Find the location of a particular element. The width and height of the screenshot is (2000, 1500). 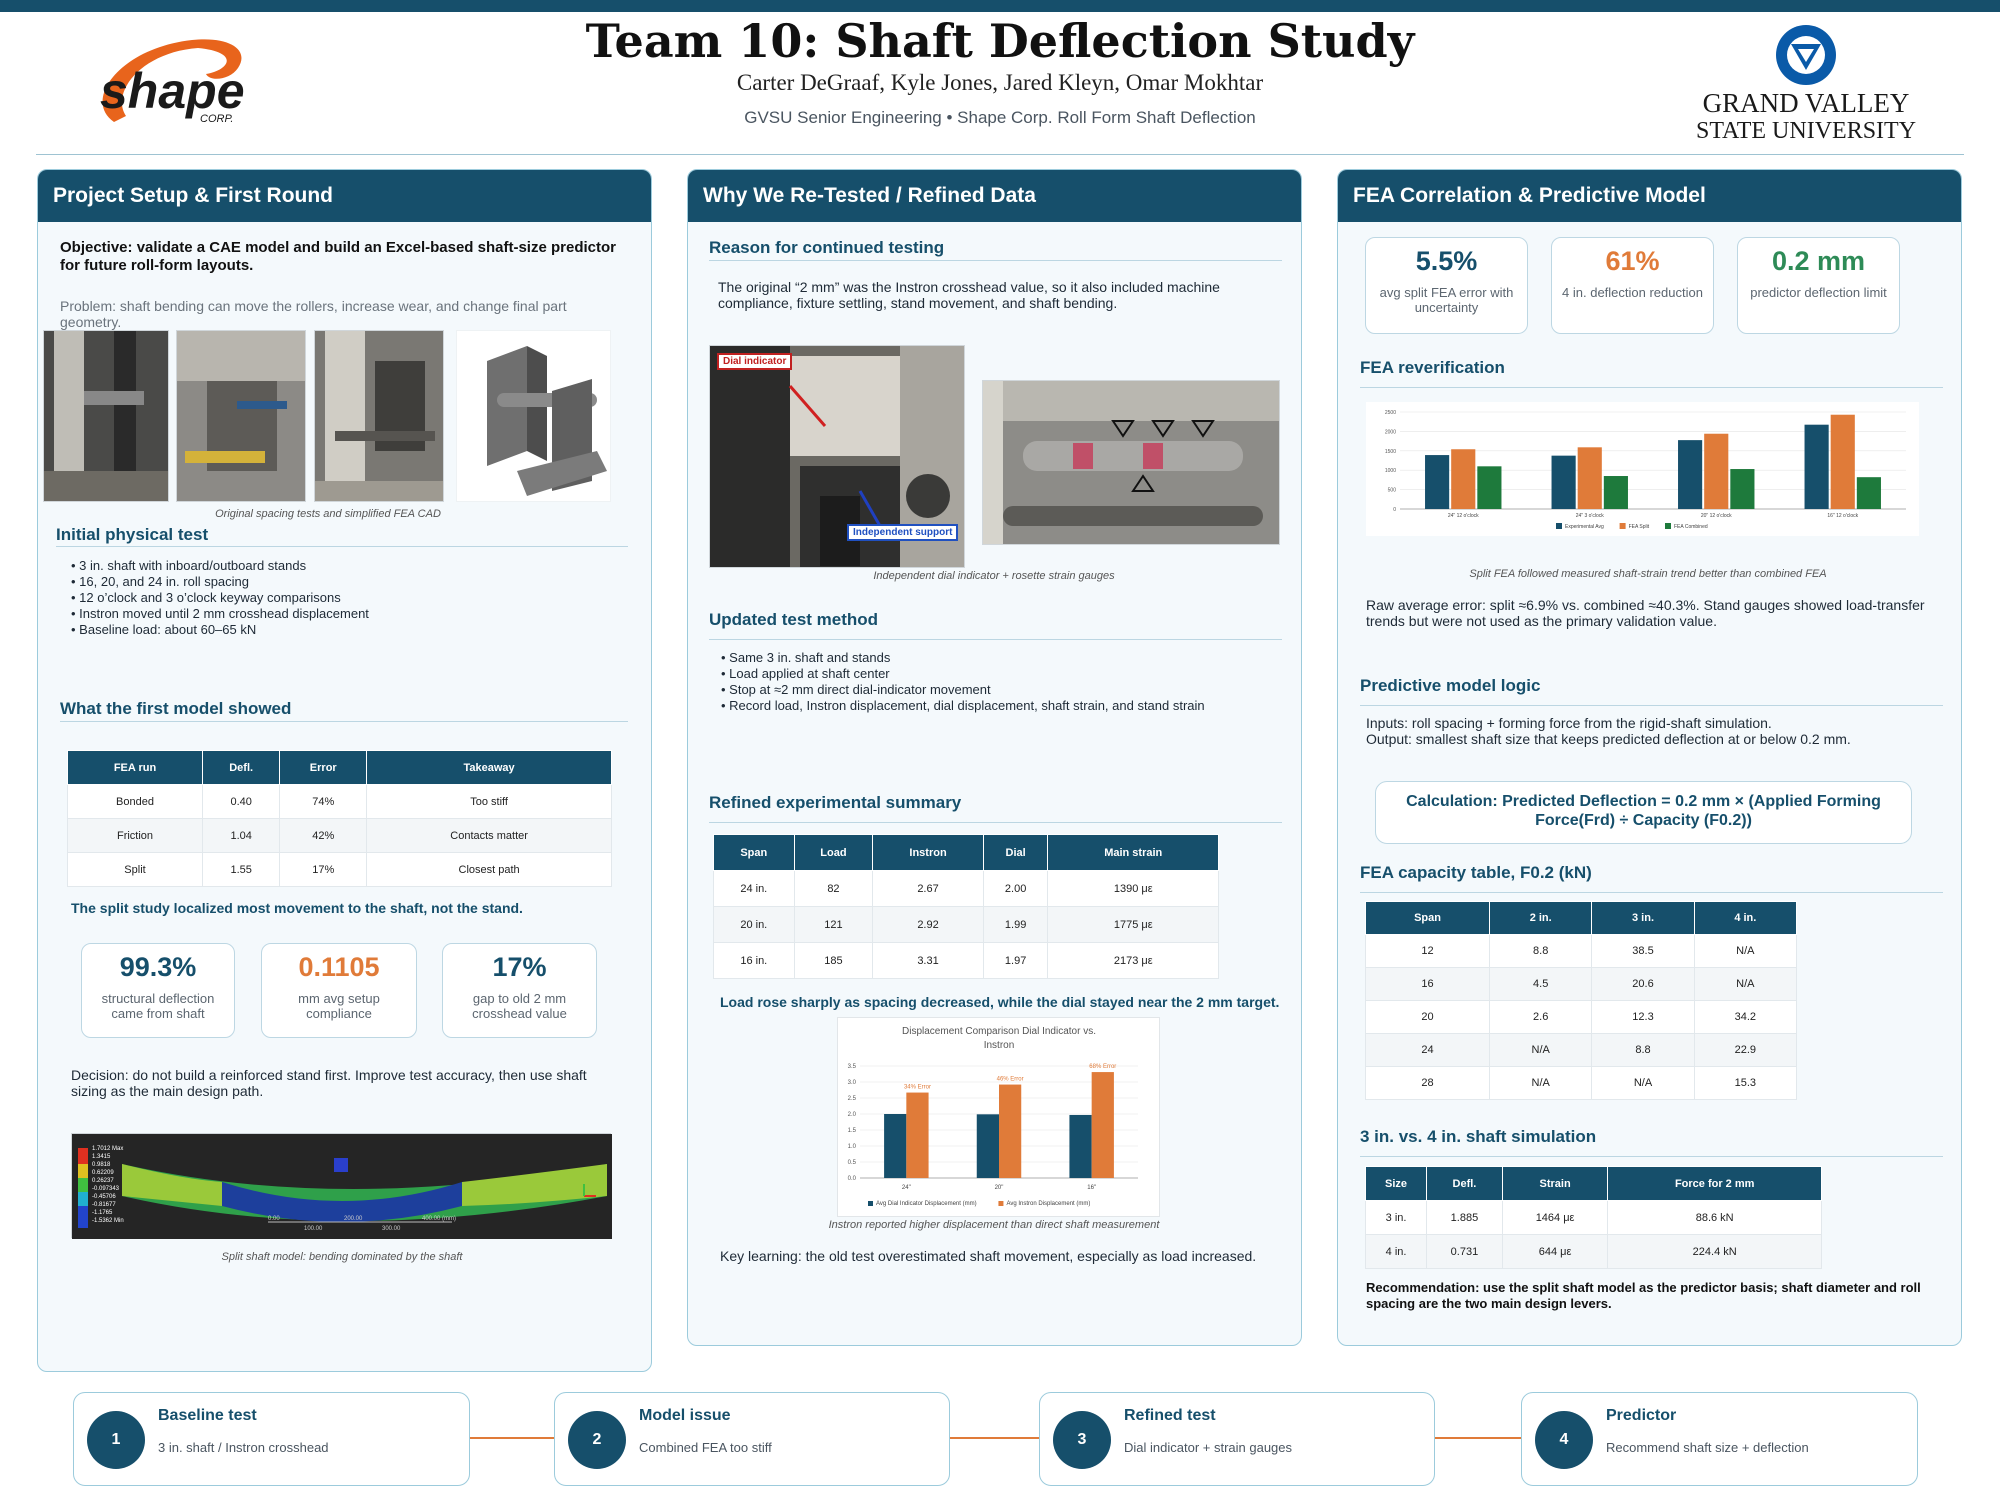

reverification-heading: FEA reverification is located at coordinates (1432, 367).